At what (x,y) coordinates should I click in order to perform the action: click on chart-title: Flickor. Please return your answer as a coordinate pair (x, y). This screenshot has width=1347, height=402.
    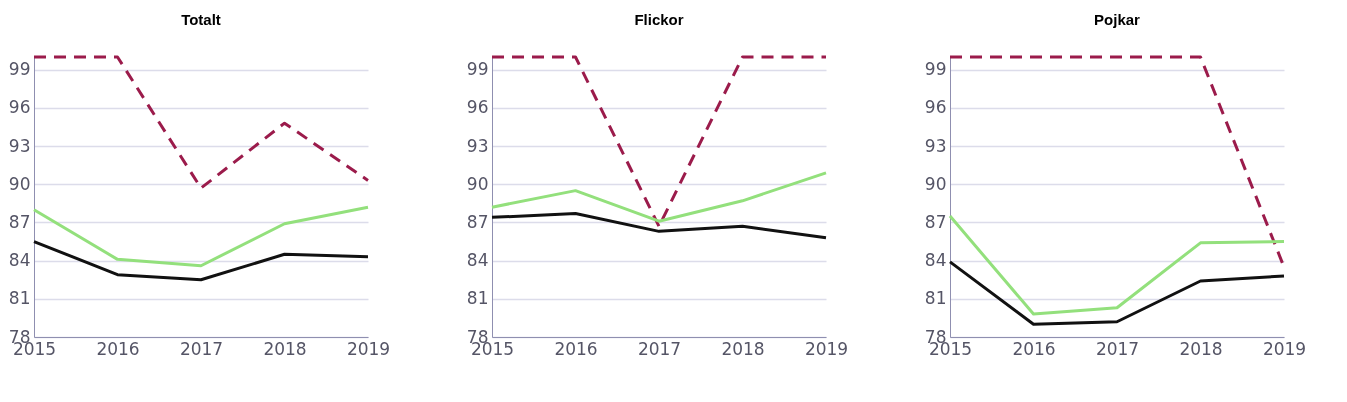
    Looking at the image, I should click on (659, 19).